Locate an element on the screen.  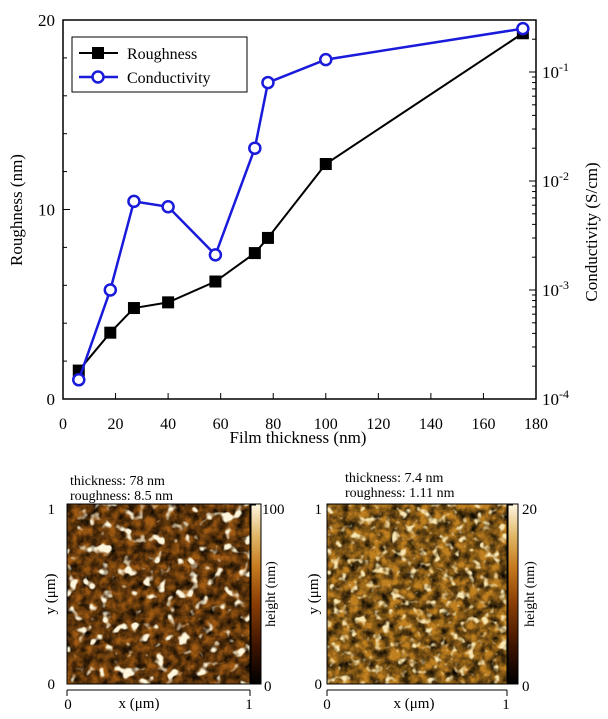
afm-a-xaxis is located at coordinates (158, 692).